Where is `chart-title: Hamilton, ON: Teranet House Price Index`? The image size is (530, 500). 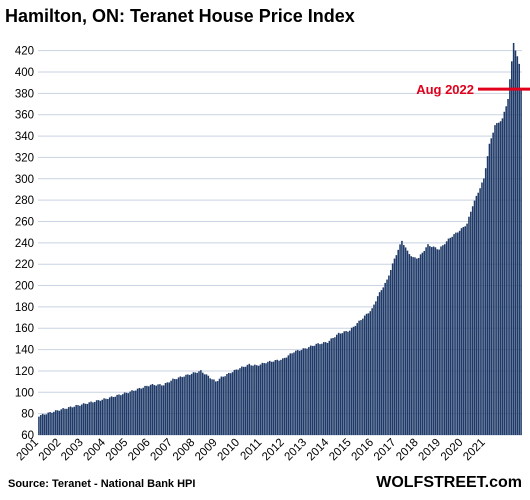
chart-title: Hamilton, ON: Teranet House Price Index is located at coordinates (180, 16).